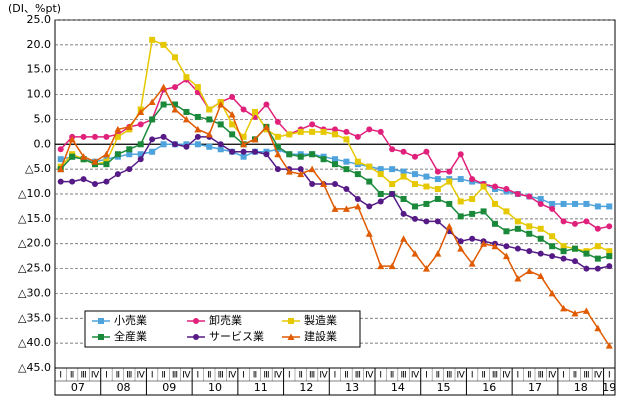  What do you see at coordinates (34, 193) in the screenshot?
I see `y-tick-label: △10.0` at bounding box center [34, 193].